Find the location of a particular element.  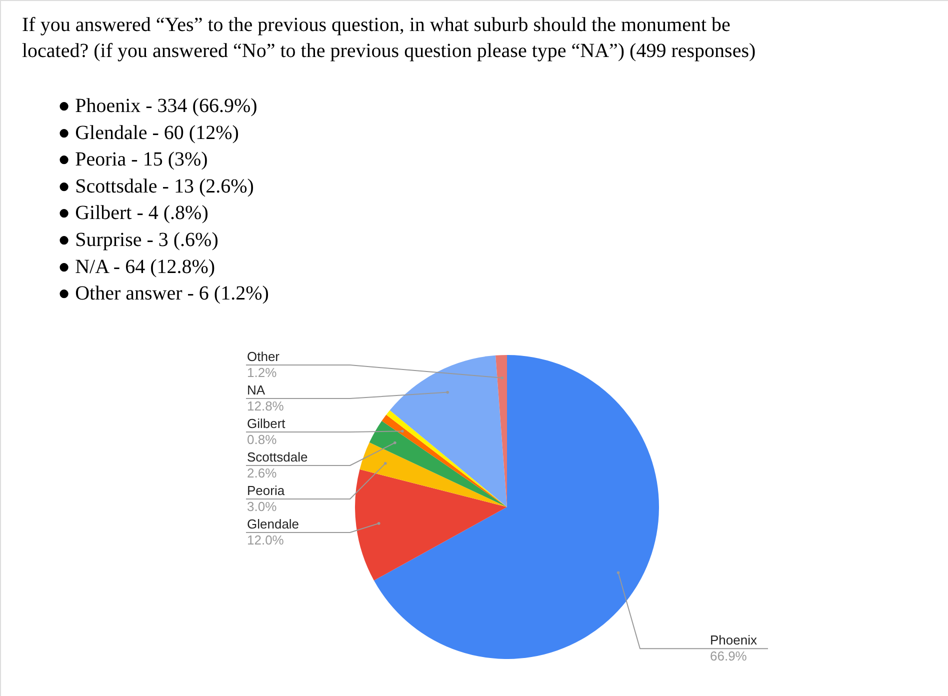

slice-label: Phoenix is located at coordinates (734, 640).